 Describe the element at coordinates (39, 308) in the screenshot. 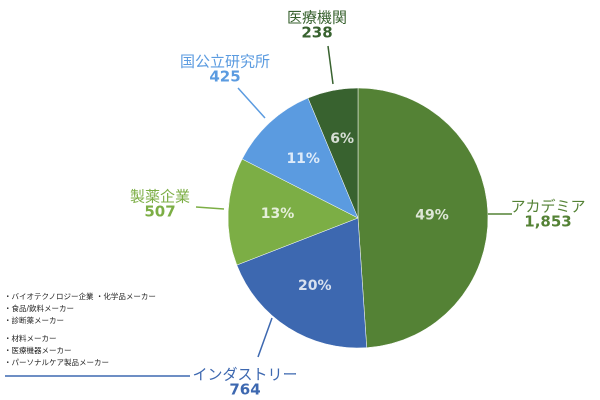

I see `annotation-line: ・食品/飲料メーカー` at that location.